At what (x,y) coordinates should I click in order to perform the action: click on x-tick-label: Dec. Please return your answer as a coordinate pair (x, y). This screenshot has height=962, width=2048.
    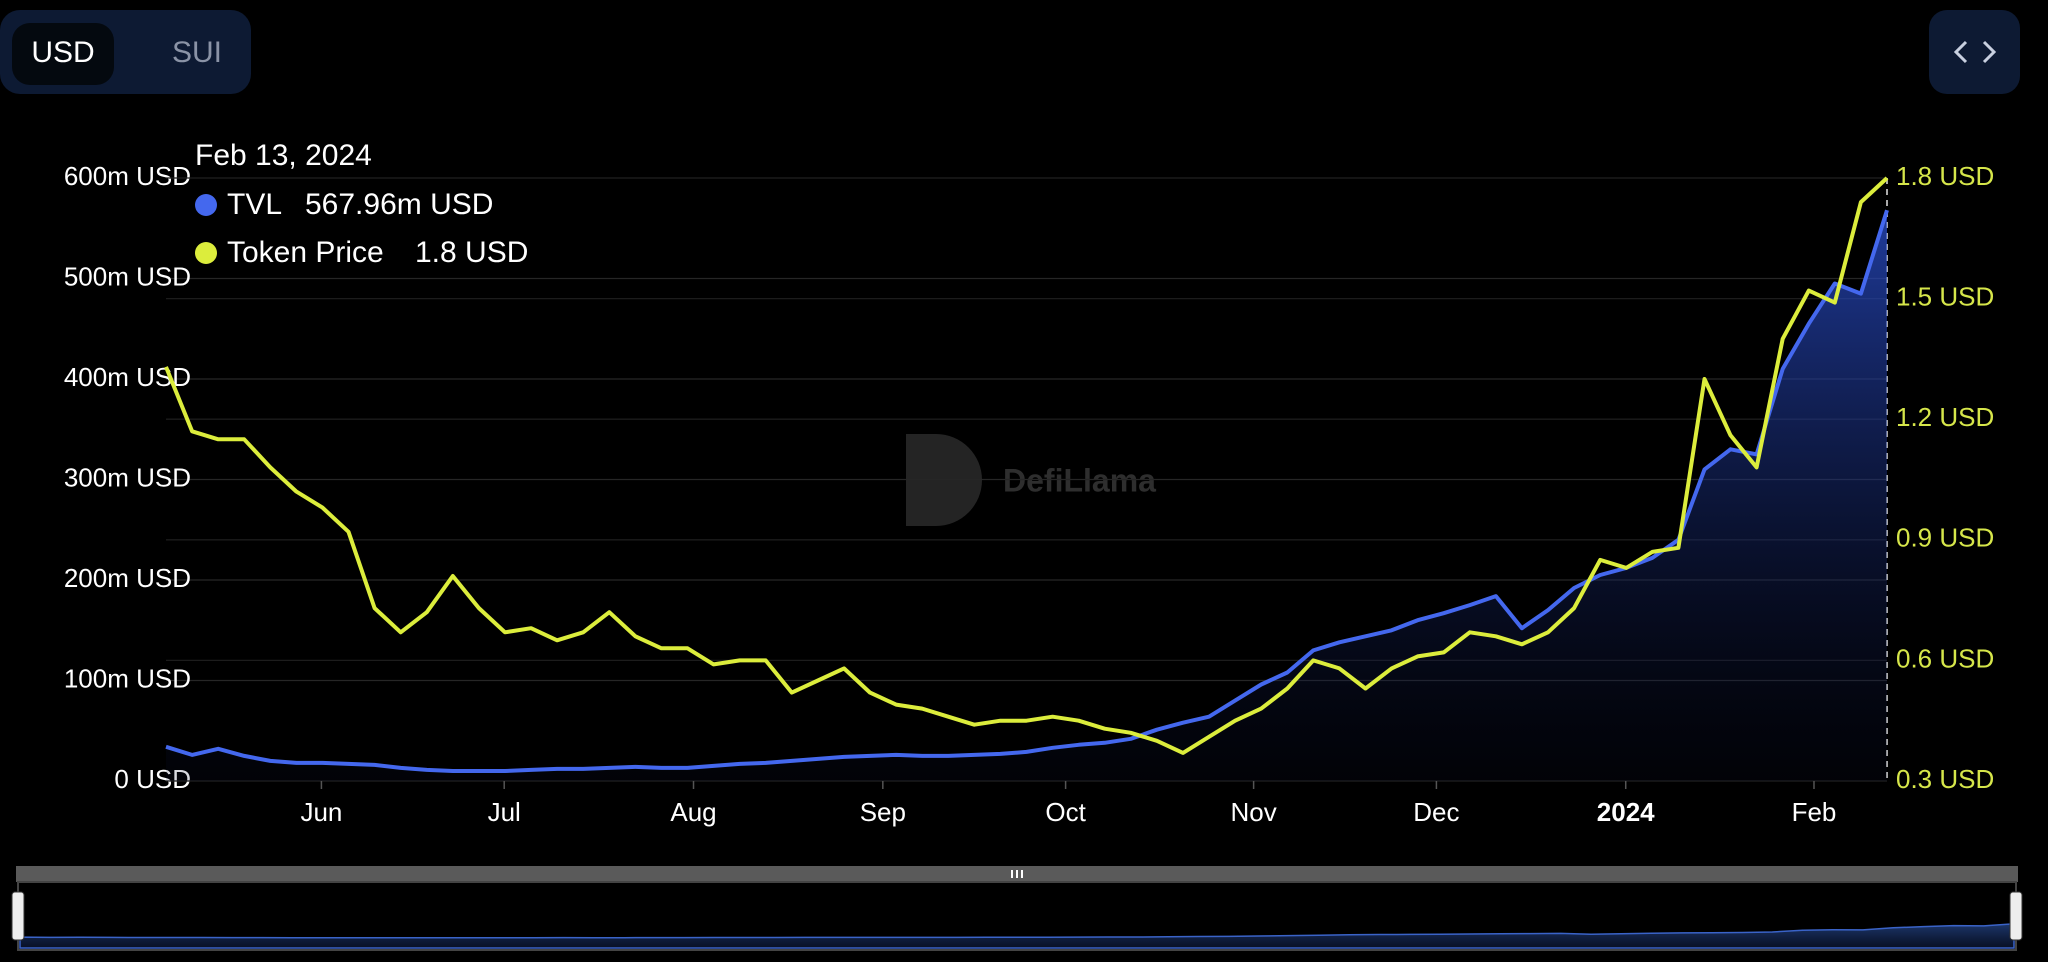
    Looking at the image, I should click on (1436, 812).